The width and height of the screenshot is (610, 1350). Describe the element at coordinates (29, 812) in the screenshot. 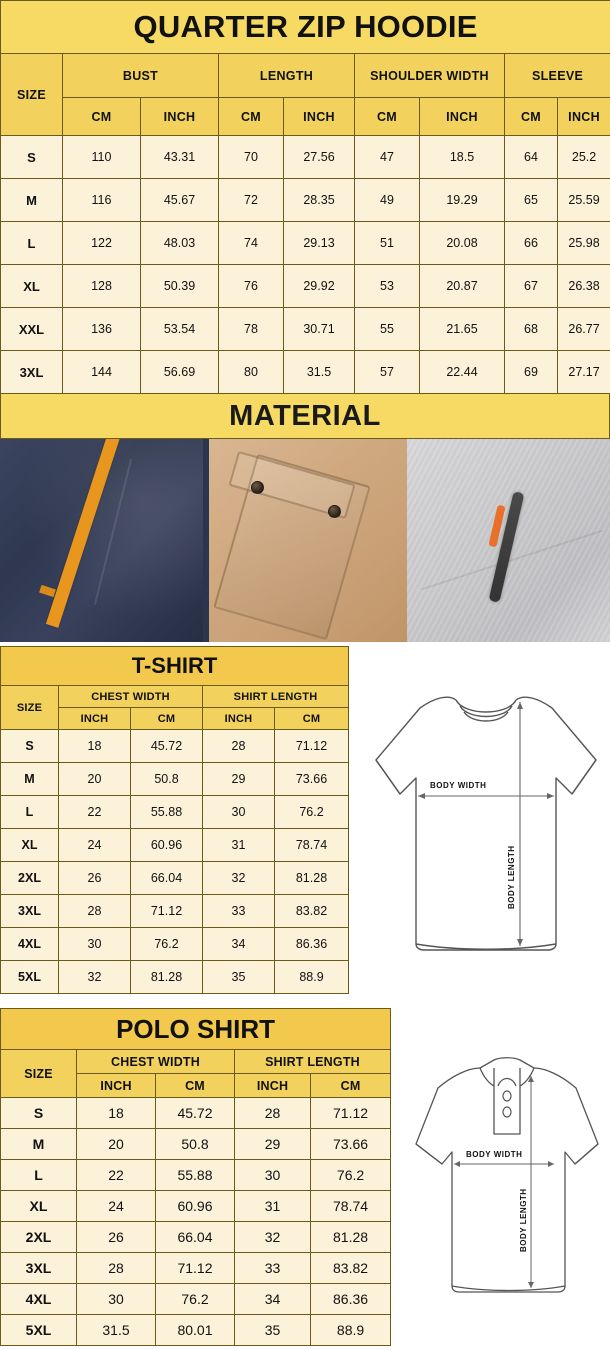

I see `tshirt-row-size: L` at that location.